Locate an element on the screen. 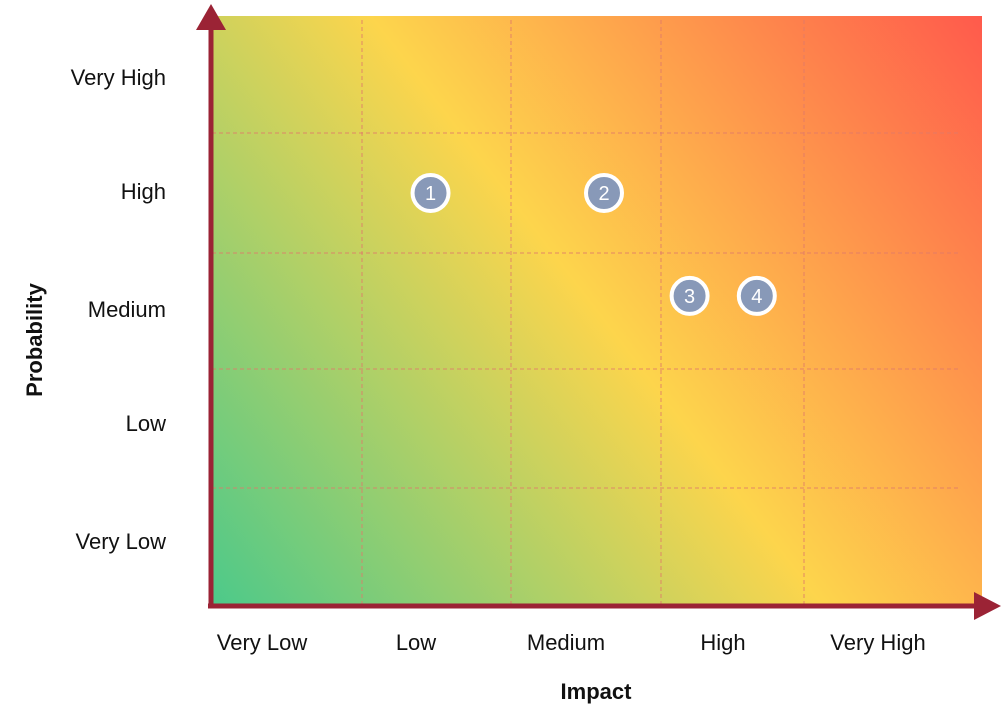 The image size is (1002, 706). x-tick-label: High is located at coordinates (722, 642).